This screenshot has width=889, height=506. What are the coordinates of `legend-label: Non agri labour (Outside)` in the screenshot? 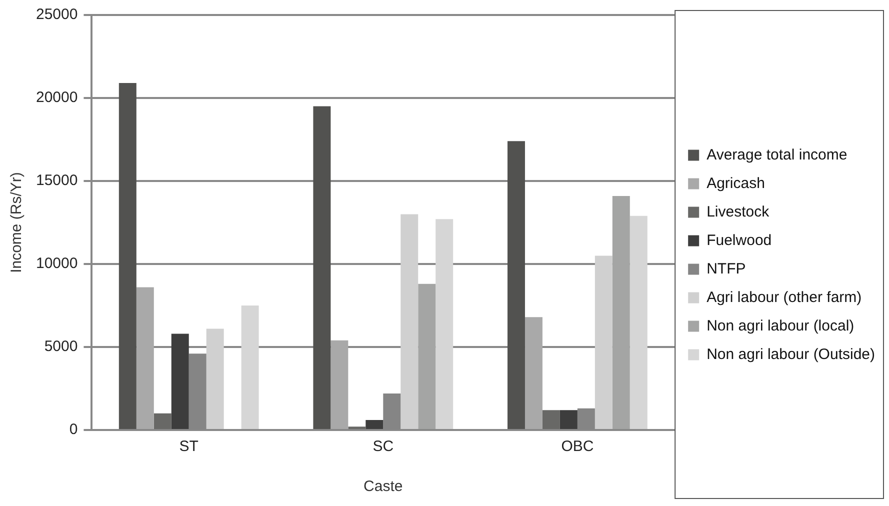 It's located at (791, 354).